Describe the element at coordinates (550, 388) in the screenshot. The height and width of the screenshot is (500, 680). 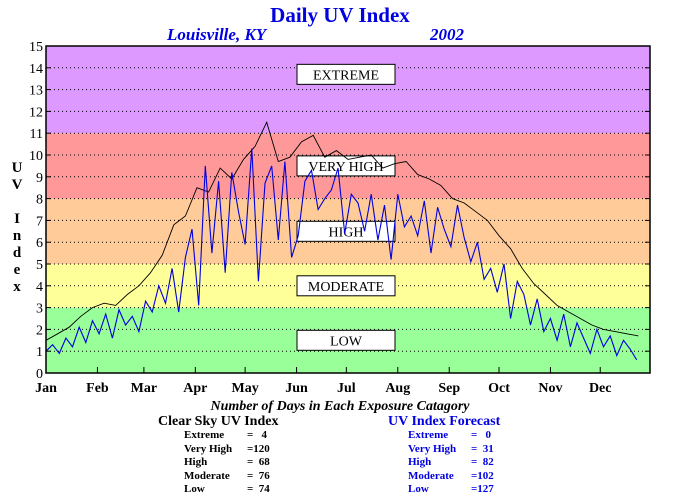
I see `x-tick-label: Nov` at that location.